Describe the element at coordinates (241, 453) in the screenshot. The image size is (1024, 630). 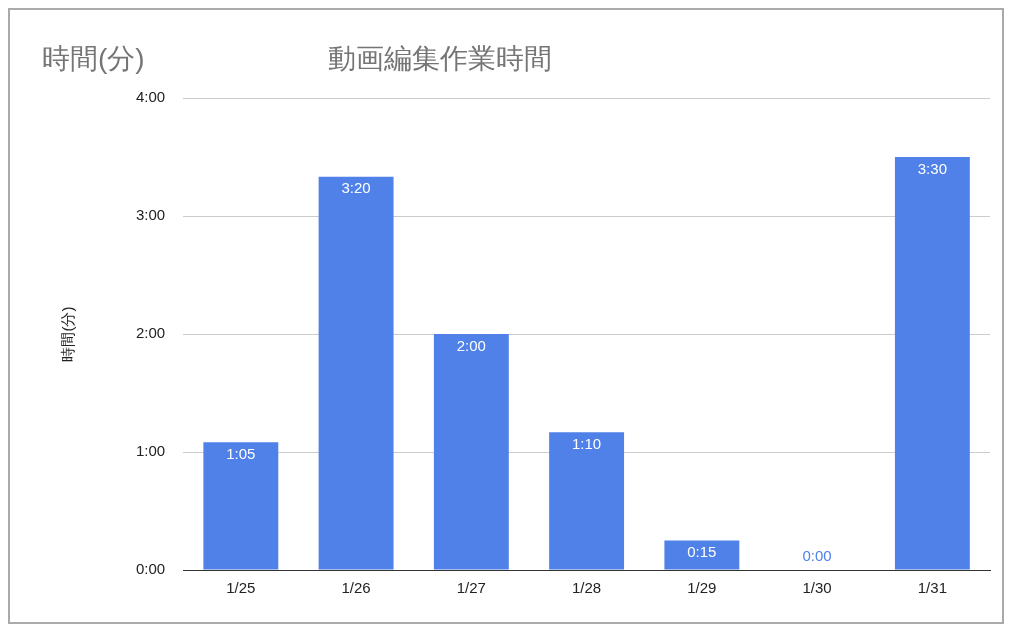
I see `data-label: 1:05` at that location.